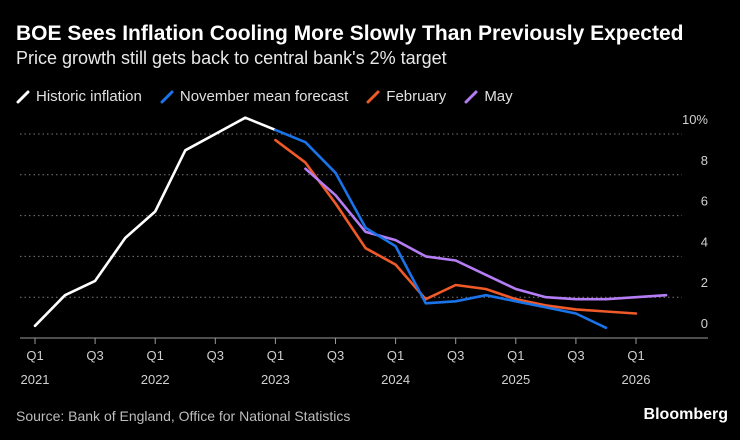 The image size is (740, 440). What do you see at coordinates (395, 355) in the screenshot?
I see `x-tick-label-12: Q1` at bounding box center [395, 355].